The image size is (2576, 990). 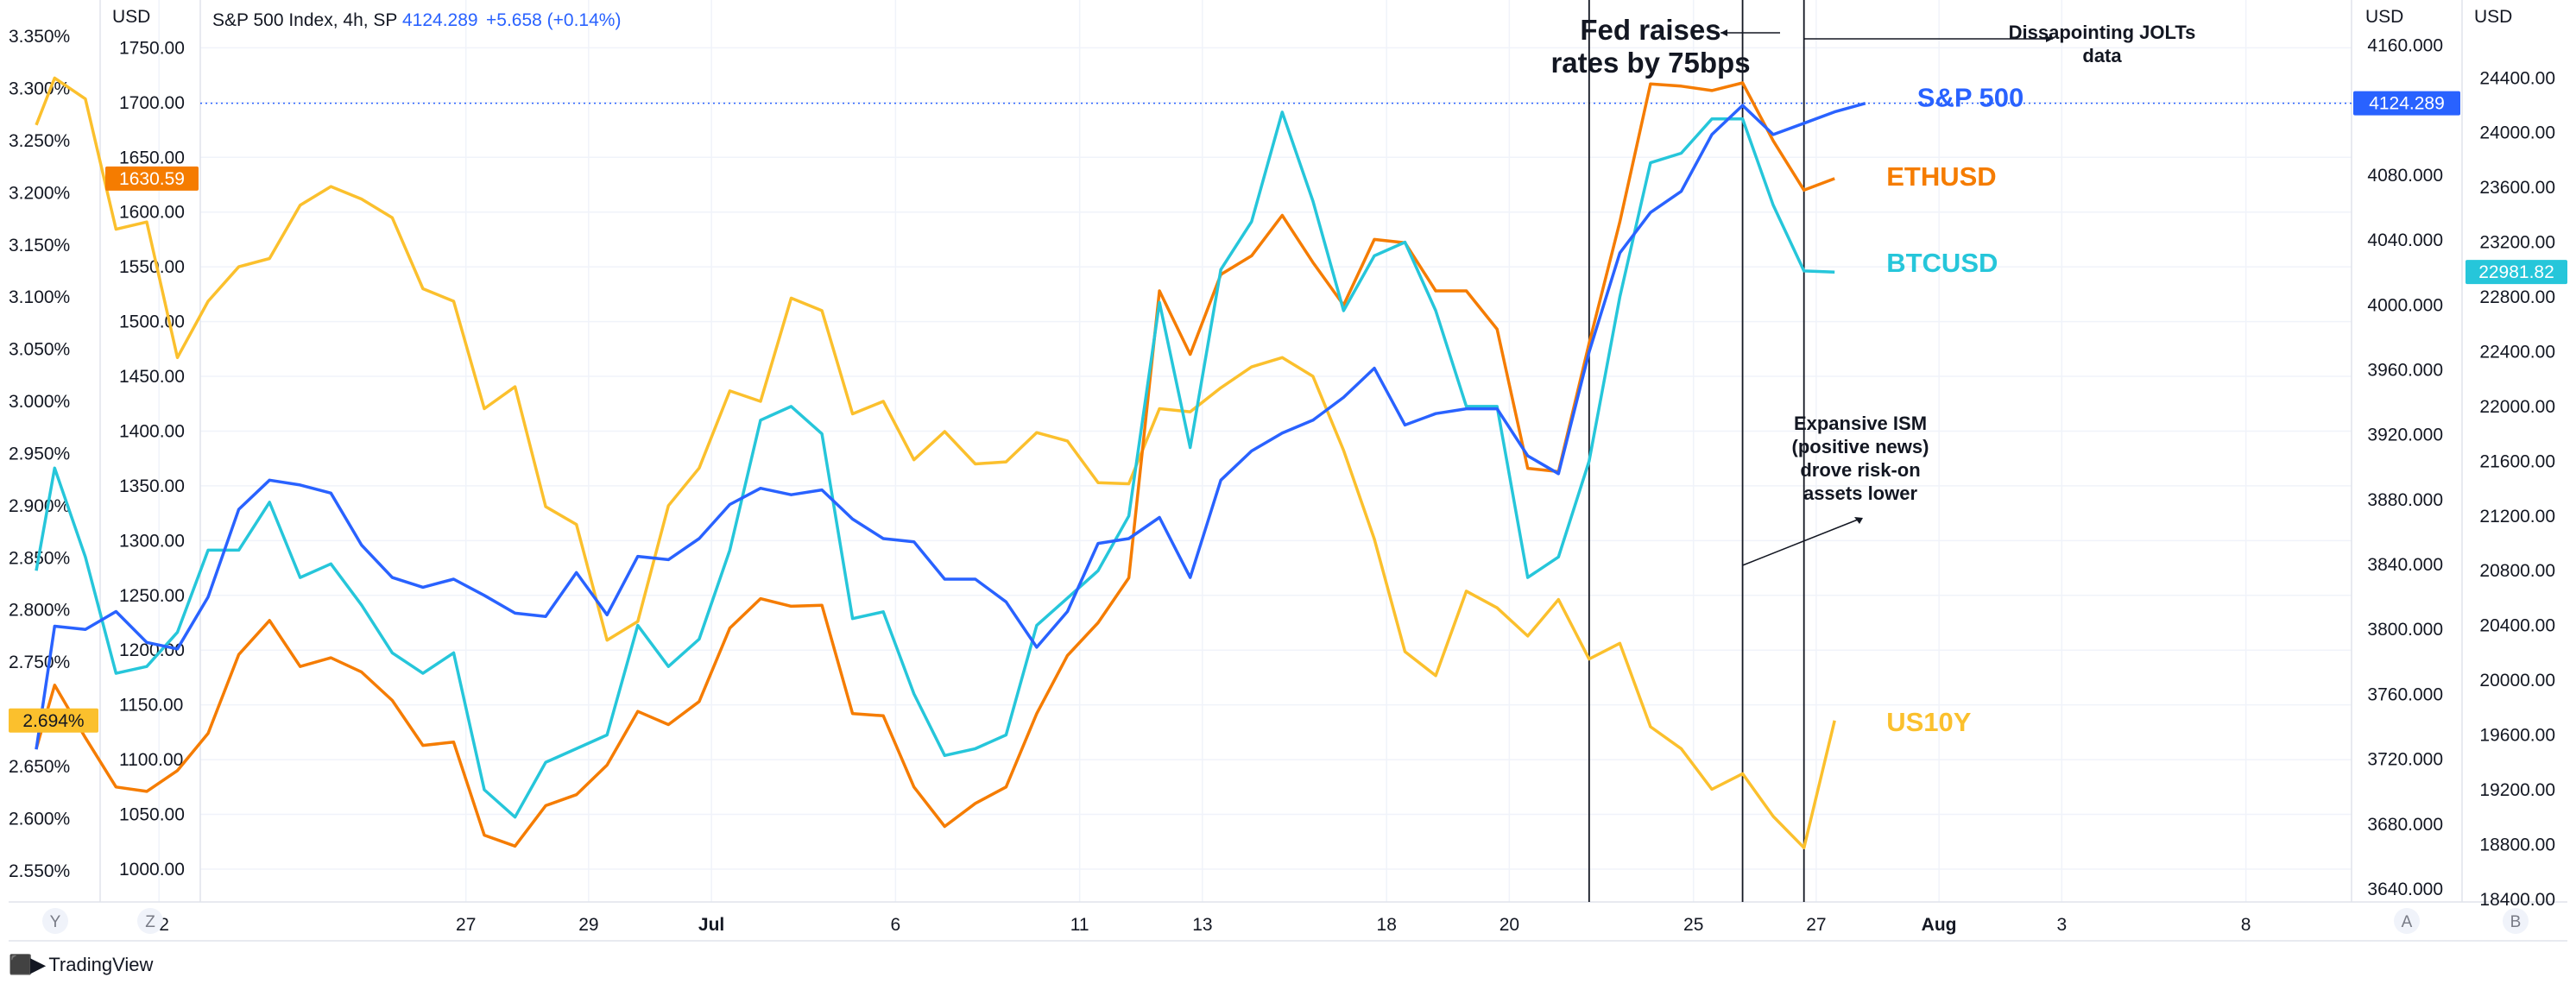 What do you see at coordinates (2517, 78) in the screenshot?
I see `btc-axis-tick: 24400.00` at bounding box center [2517, 78].